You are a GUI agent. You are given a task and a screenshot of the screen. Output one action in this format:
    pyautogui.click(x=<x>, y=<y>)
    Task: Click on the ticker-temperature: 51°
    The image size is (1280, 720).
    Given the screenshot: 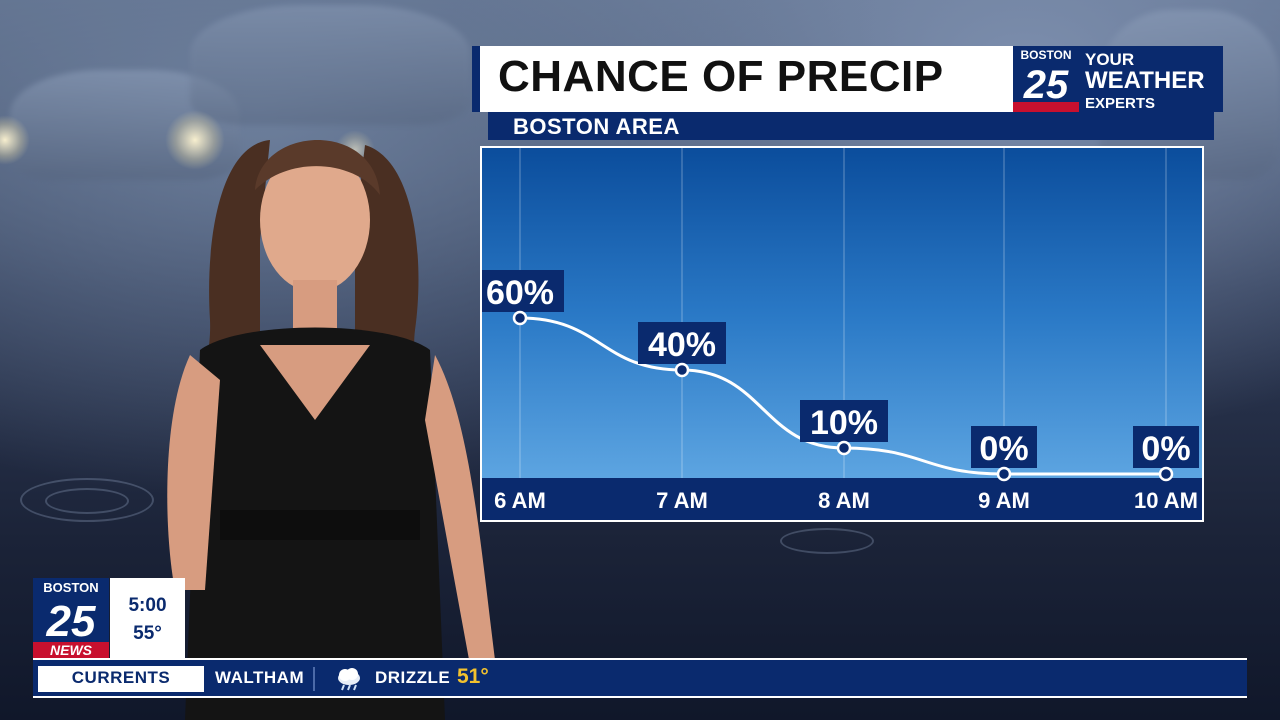 What is the action you would take?
    pyautogui.click(x=473, y=676)
    